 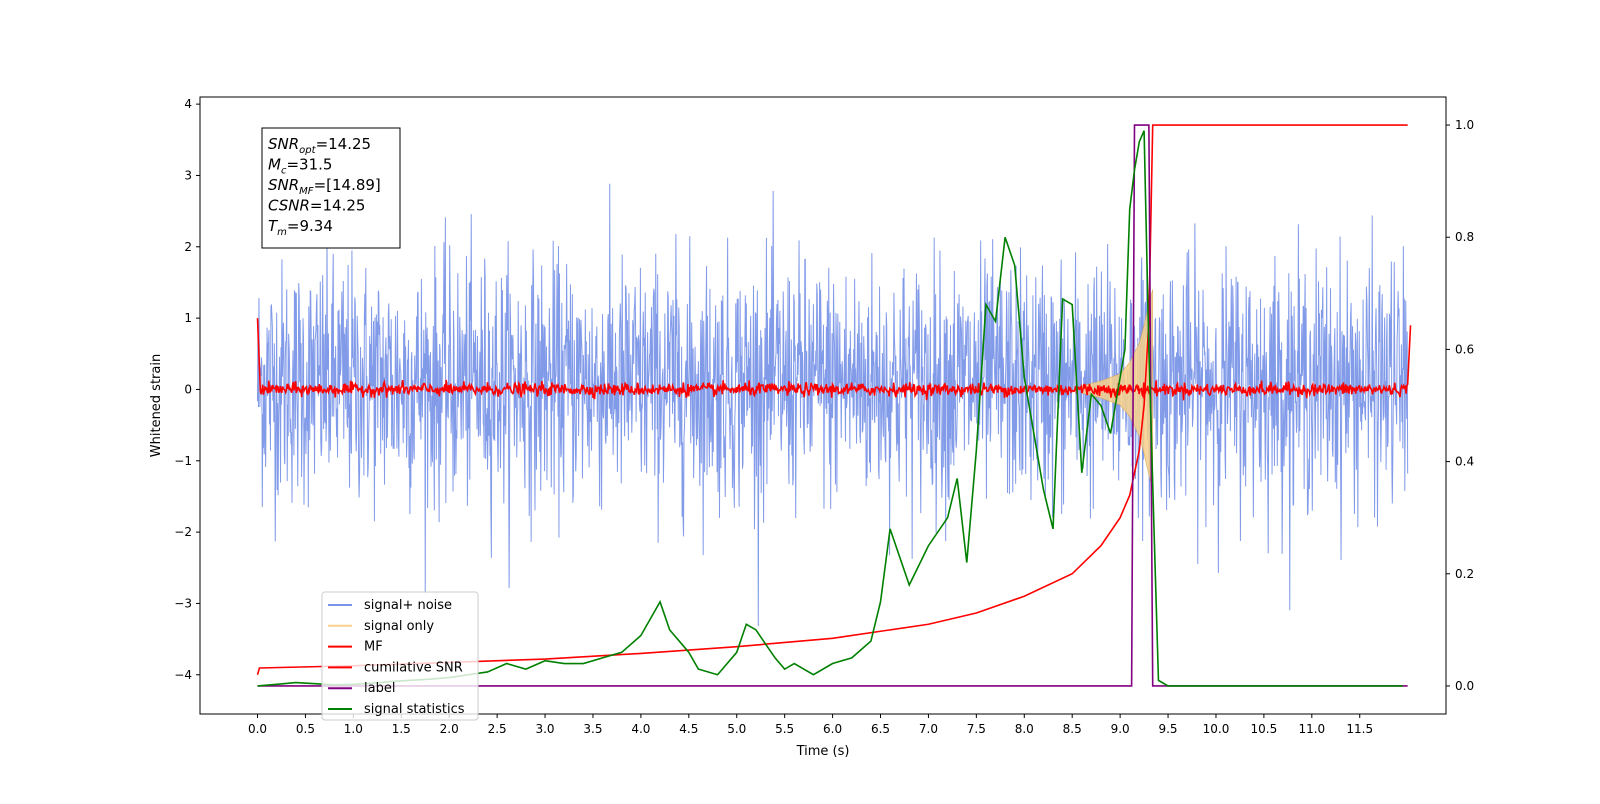 What do you see at coordinates (834, 359) in the screenshot?
I see `series-mf` at bounding box center [834, 359].